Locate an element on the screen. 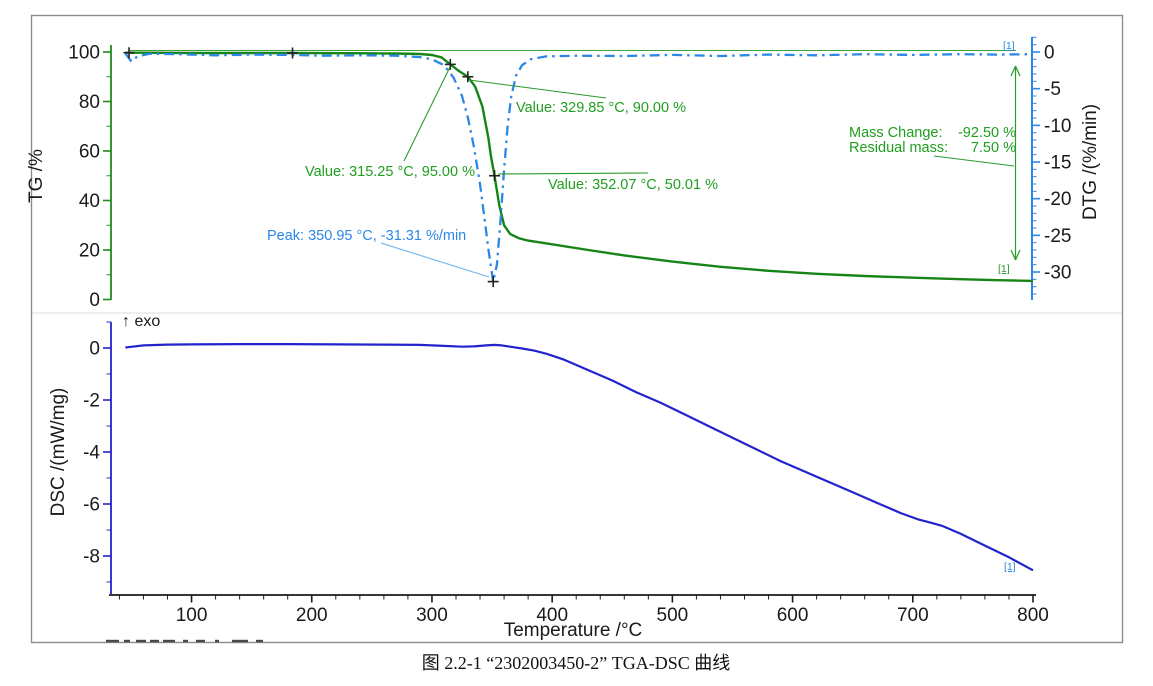 Image resolution: width=1153 pixels, height=686 pixels. dtg-axis-title: DTG /(%/min) is located at coordinates (1090, 162).